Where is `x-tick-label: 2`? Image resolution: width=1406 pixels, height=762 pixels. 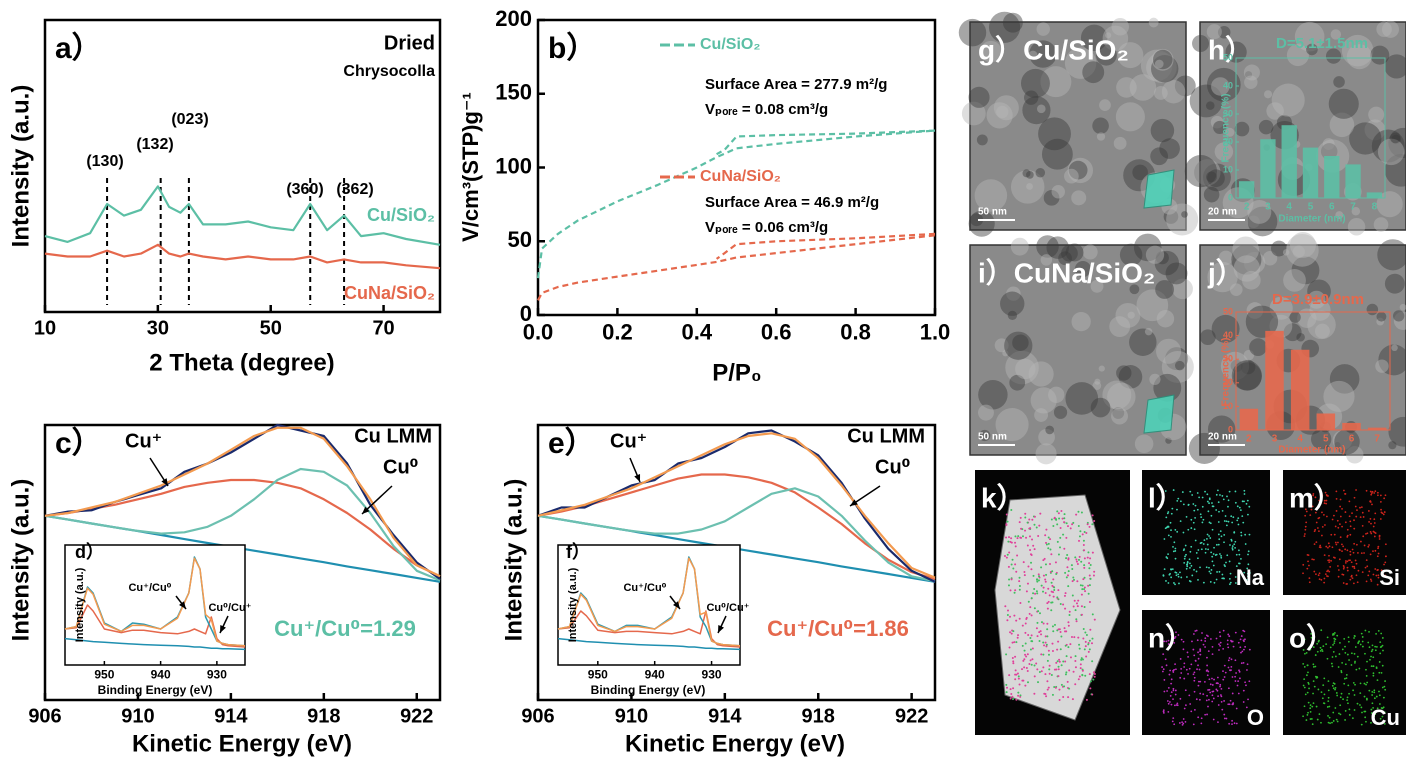
x-tick-label: 2 is located at coordinates (1249, 439).